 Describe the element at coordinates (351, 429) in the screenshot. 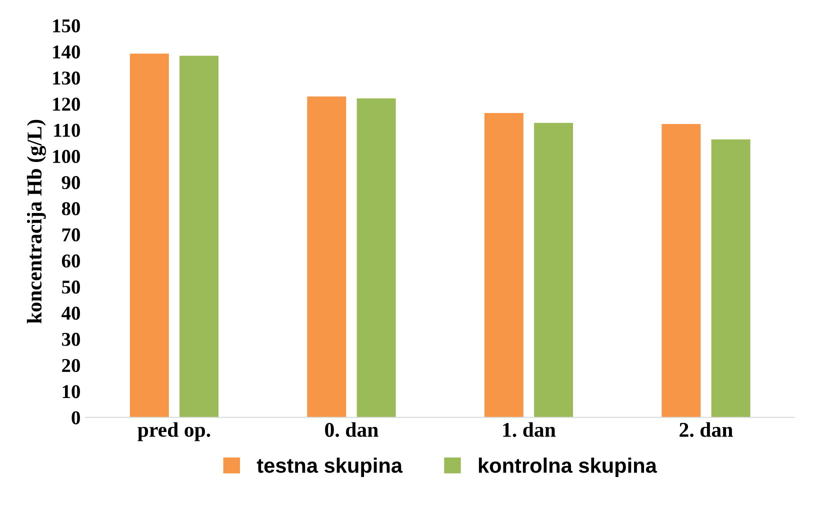

I see `x-tick-label: 0. dan` at that location.